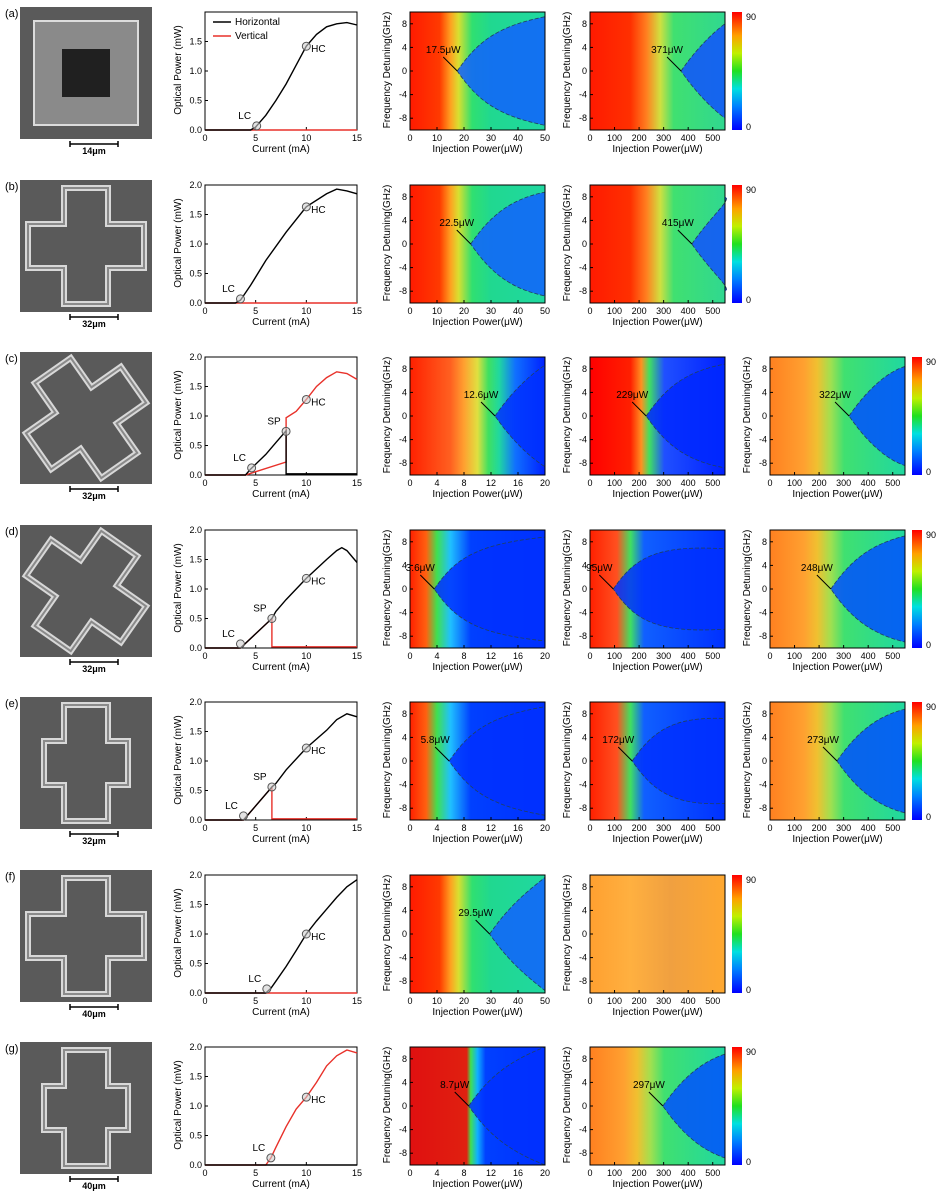 This screenshot has width=949, height=1200. Describe the element at coordinates (11, 532) in the screenshot. I see `row-label: (d)` at that location.